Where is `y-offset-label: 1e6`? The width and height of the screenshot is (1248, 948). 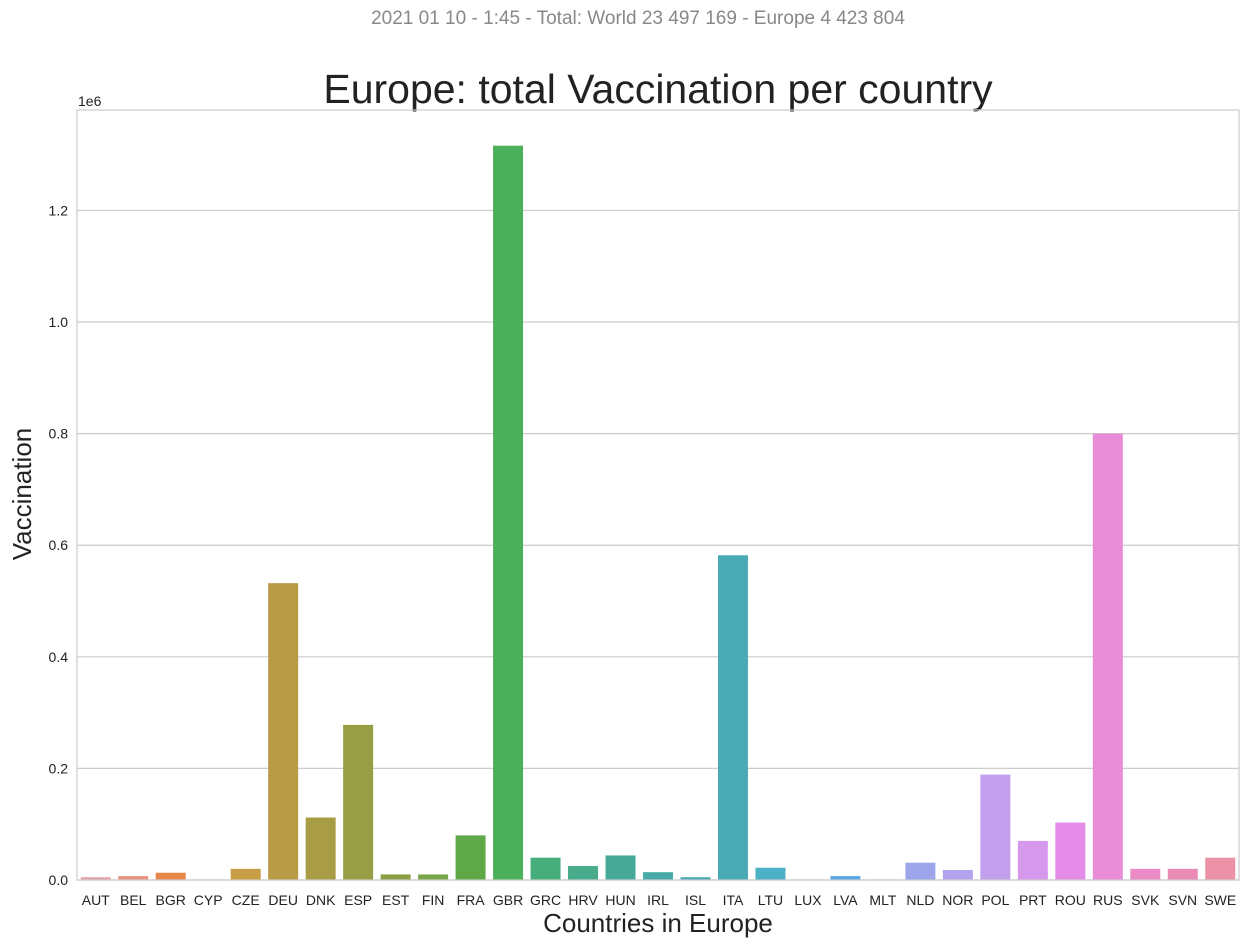 y-offset-label: 1e6 is located at coordinates (90, 101).